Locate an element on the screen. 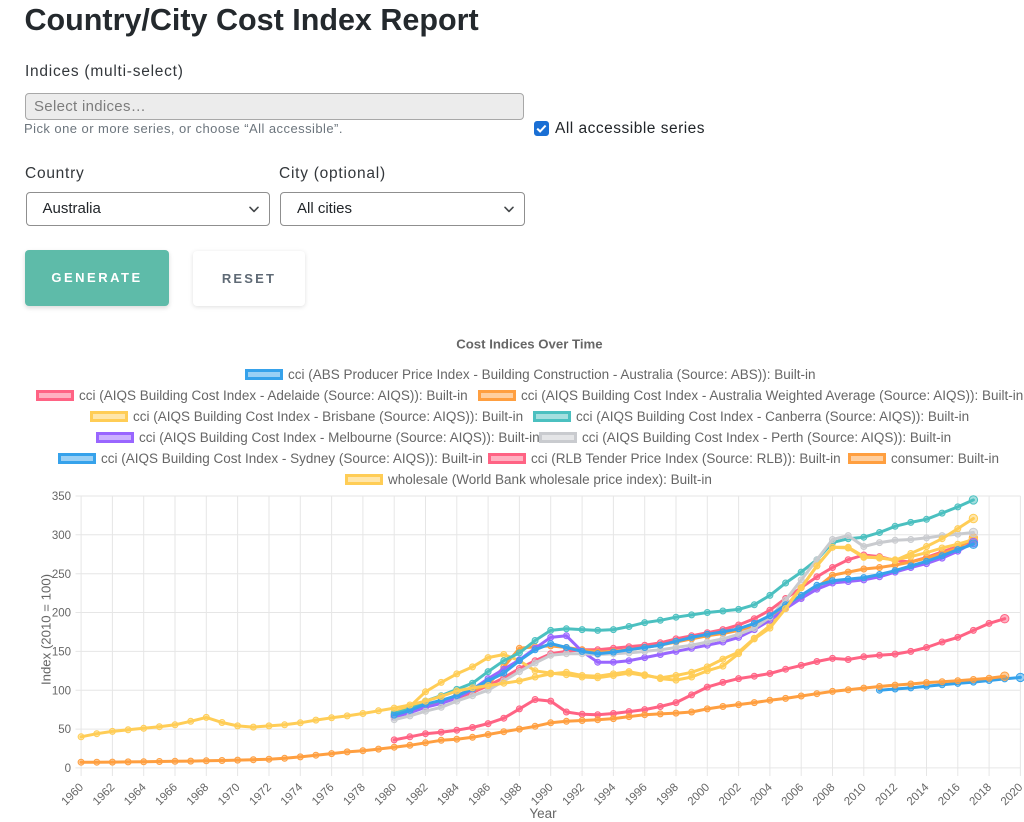 This screenshot has width=1024, height=822. svg-text: 1972 is located at coordinates (260, 794).